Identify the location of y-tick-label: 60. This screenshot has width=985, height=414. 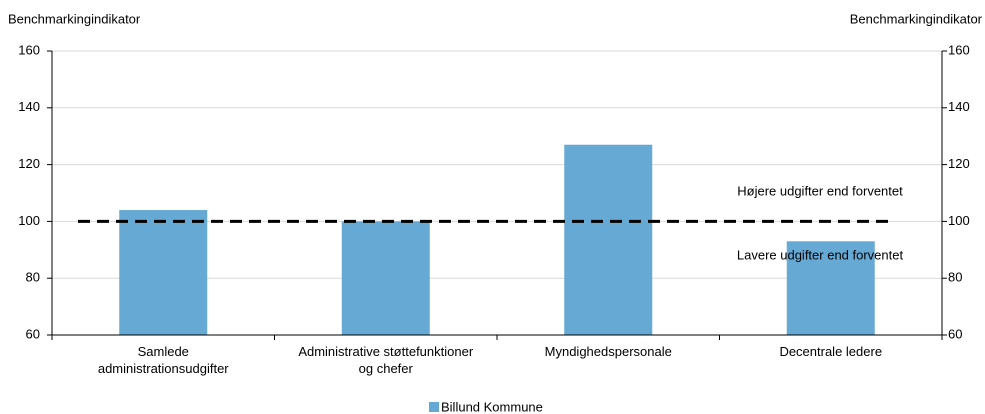
(33, 333).